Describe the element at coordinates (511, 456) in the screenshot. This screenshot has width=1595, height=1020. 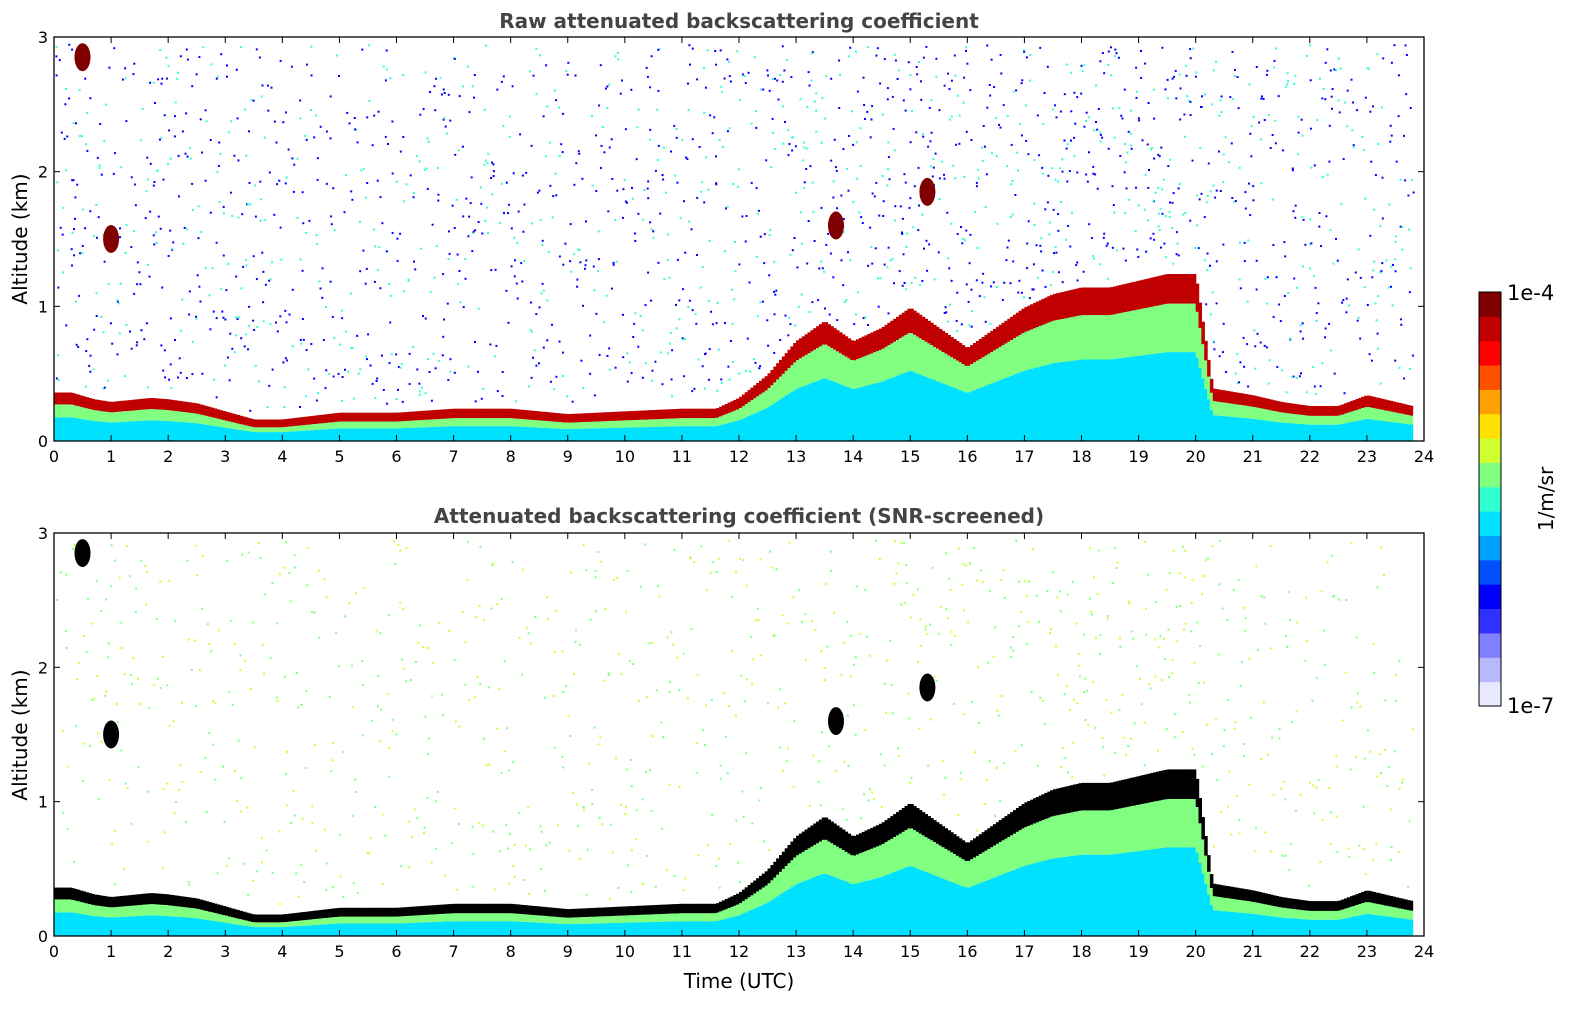
I see `x-tick-label: 8` at that location.